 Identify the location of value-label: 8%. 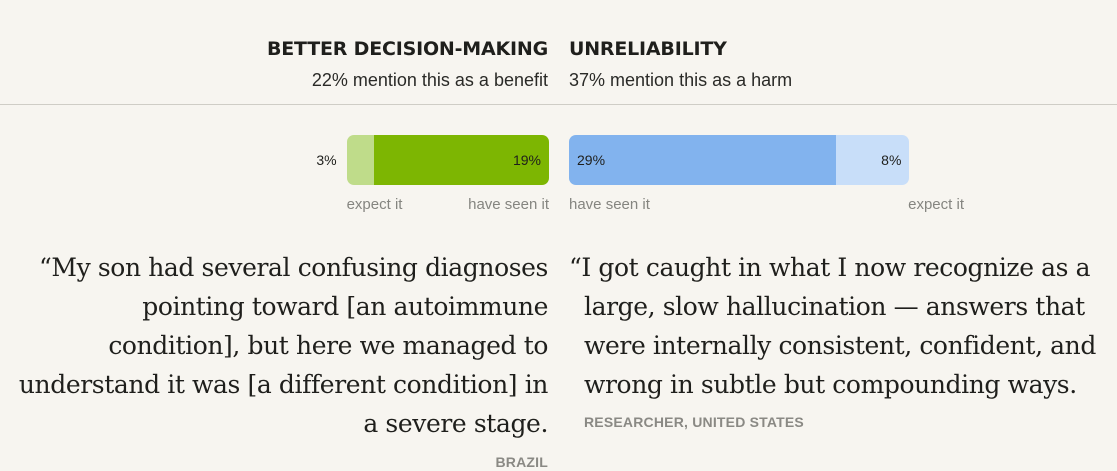
(891, 160).